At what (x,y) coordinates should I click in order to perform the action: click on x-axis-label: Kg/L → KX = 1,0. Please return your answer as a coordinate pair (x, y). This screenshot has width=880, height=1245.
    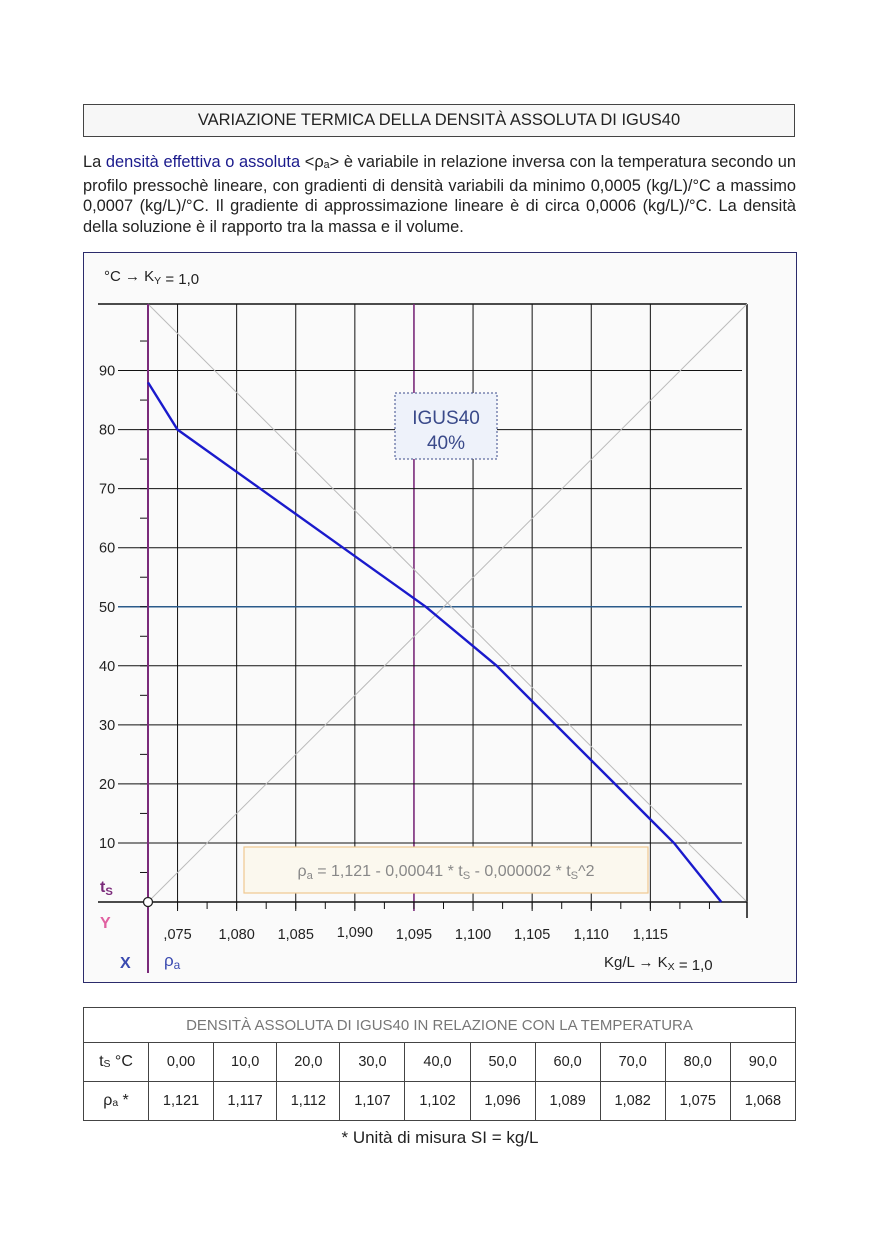
    Looking at the image, I should click on (658, 964).